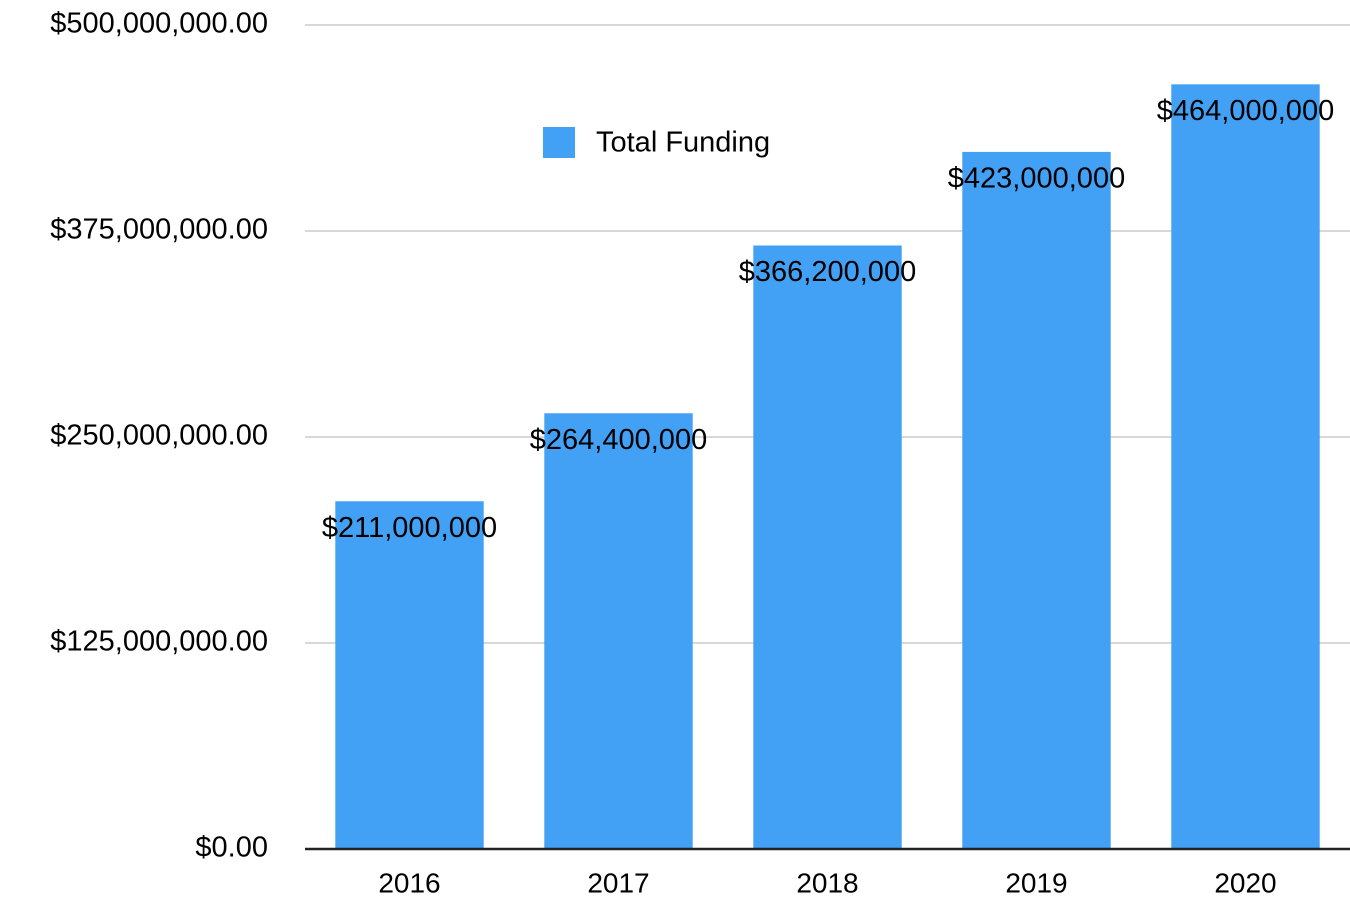 The height and width of the screenshot is (901, 1350). I want to click on x-tick-label: 2016, so click(409, 882).